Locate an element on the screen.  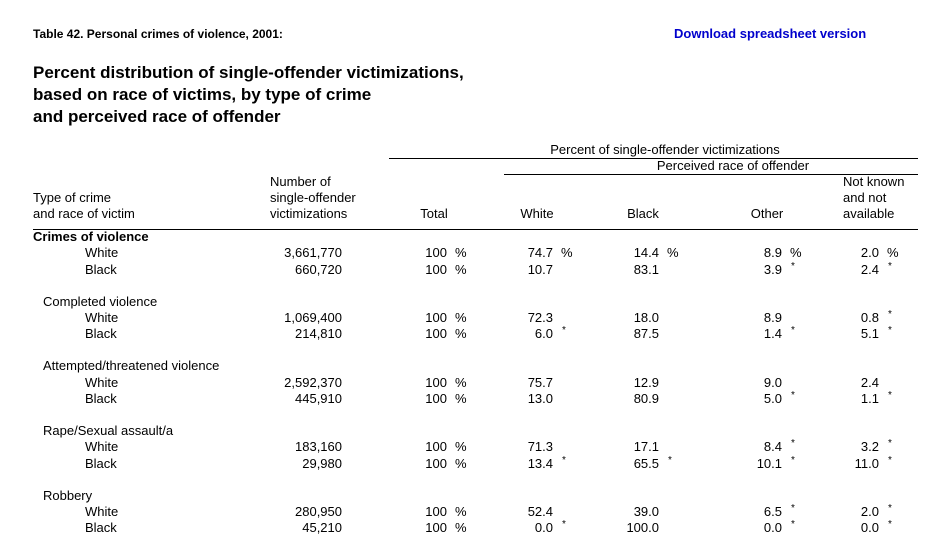
section-label: Crimes of violence is located at coordinates (91, 236).